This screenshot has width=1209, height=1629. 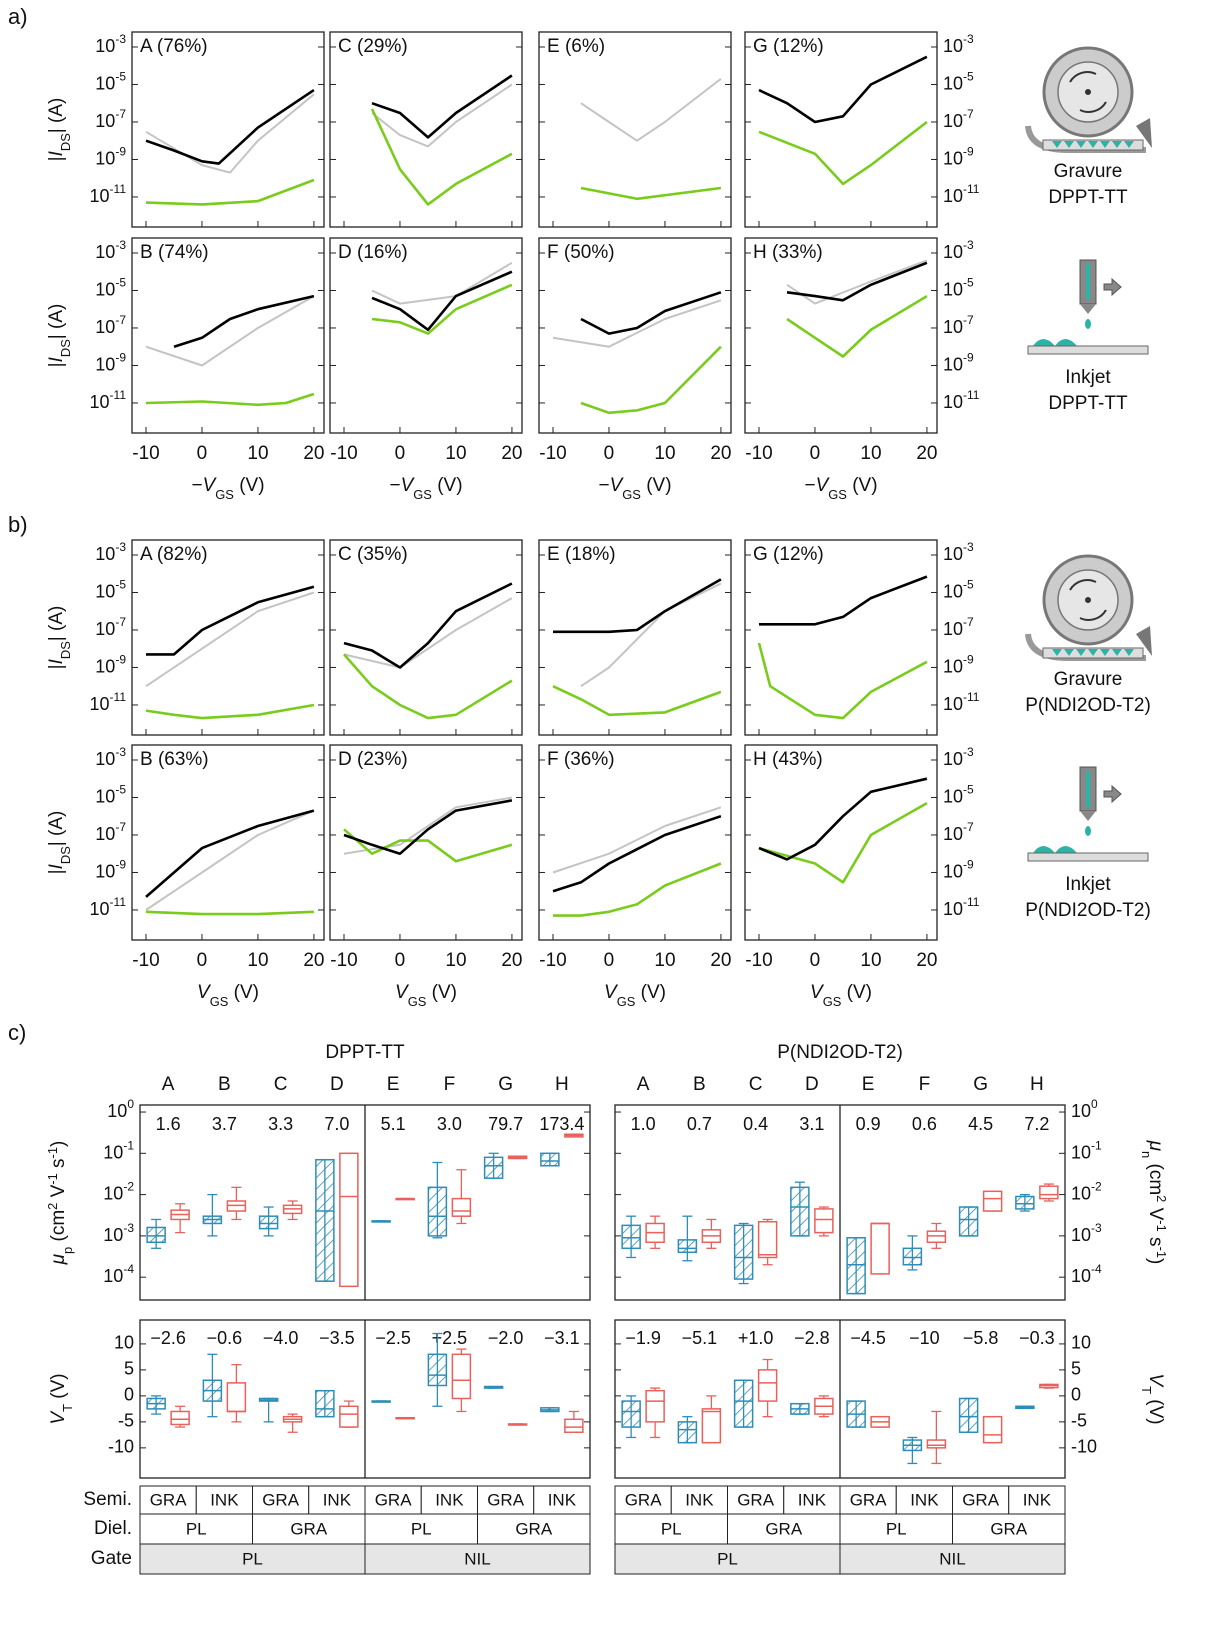 I want to click on letter: A, so click(x=168, y=1084).